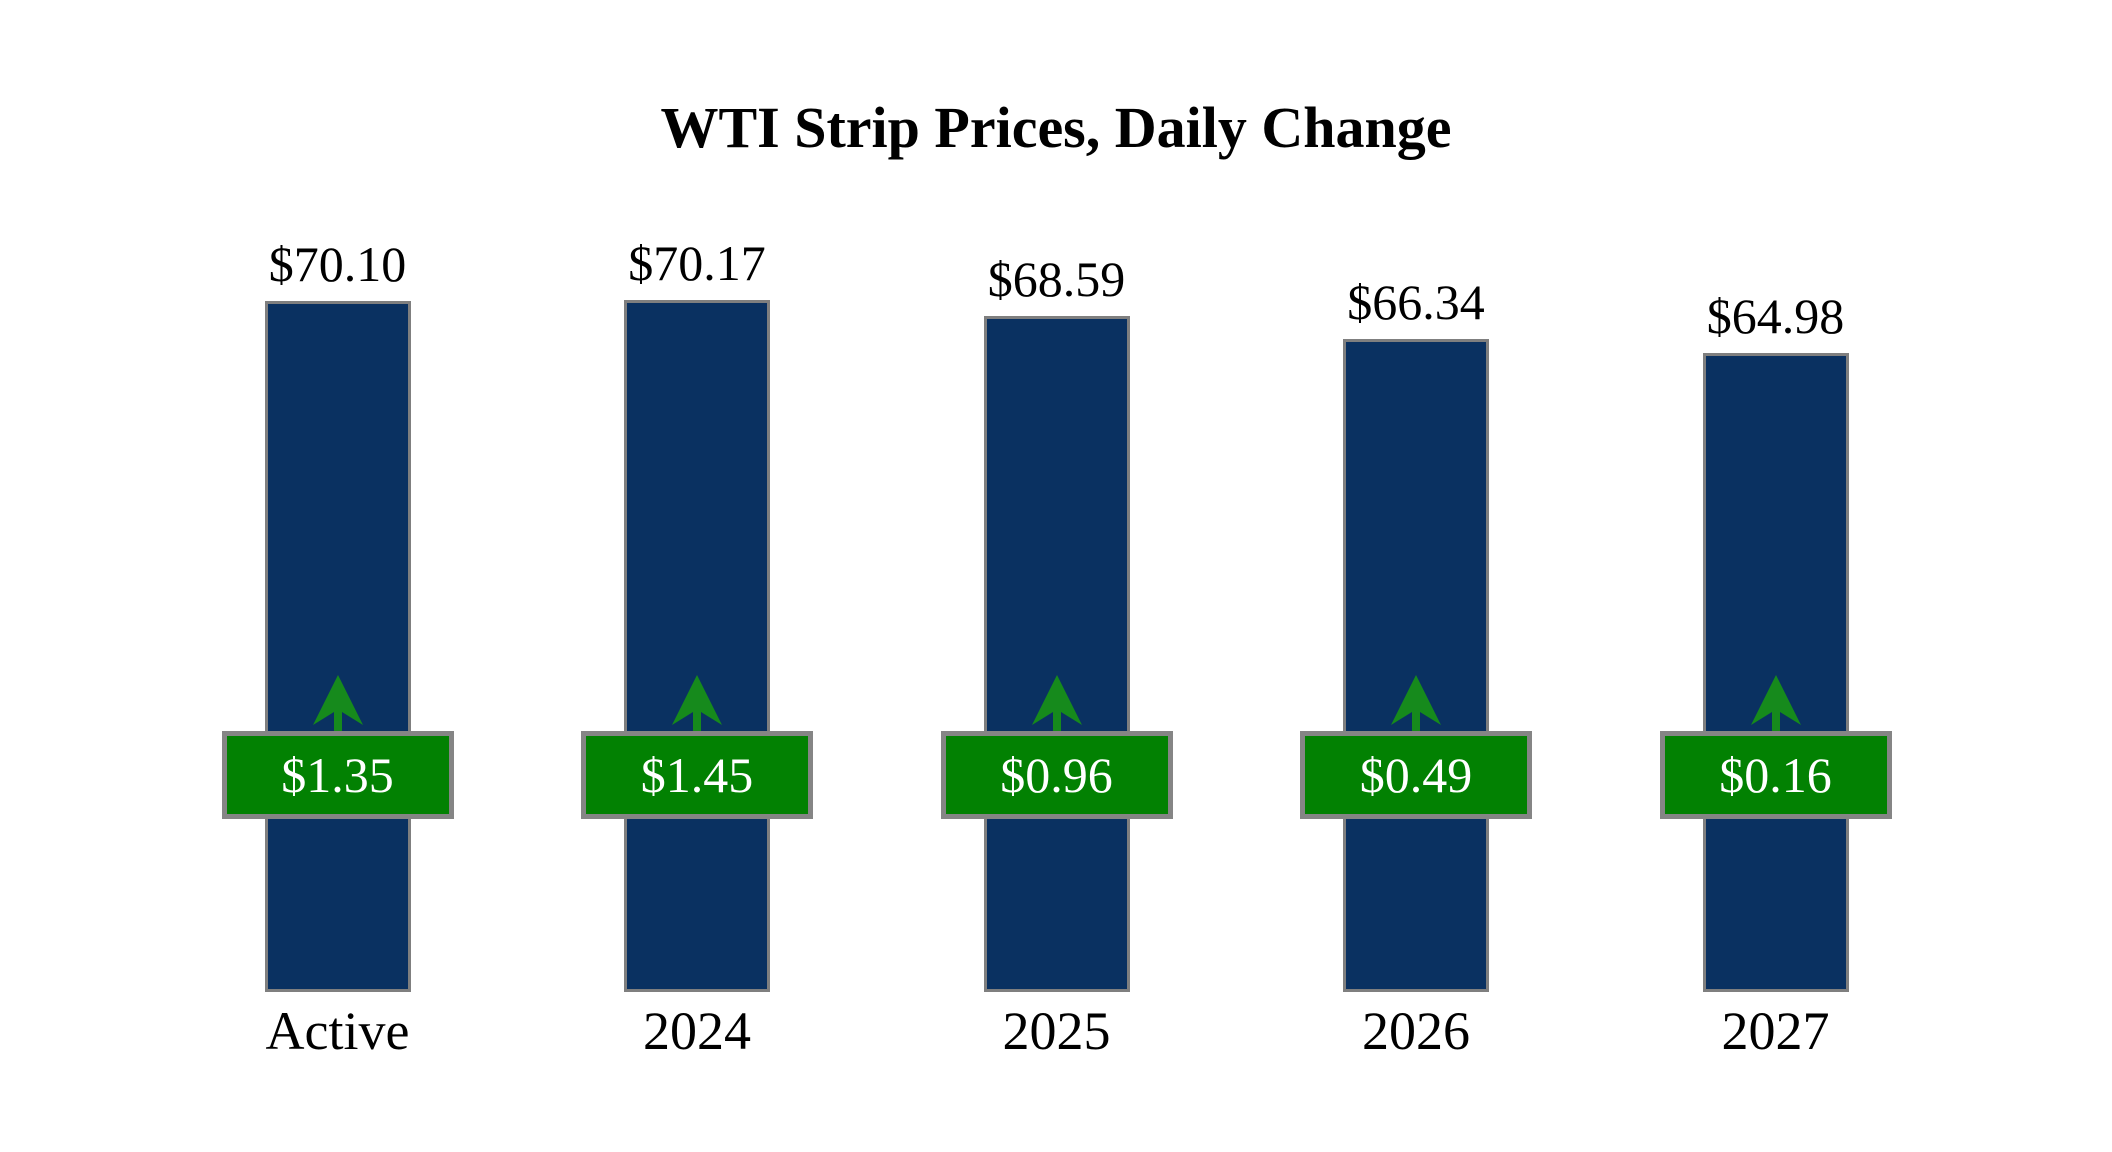  What do you see at coordinates (697, 263) in the screenshot?
I see `price-label: $70.17` at bounding box center [697, 263].